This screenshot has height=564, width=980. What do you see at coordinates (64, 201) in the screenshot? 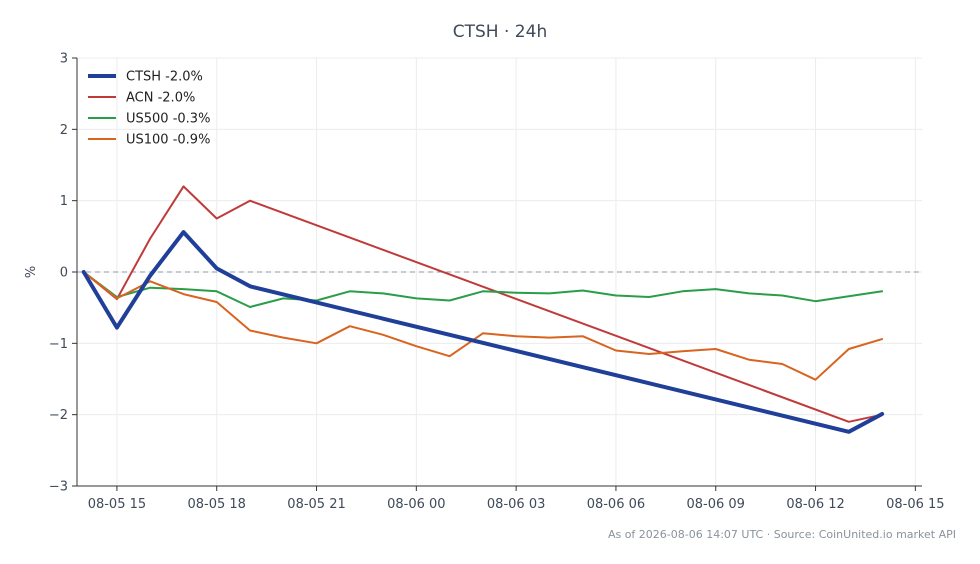
I see `y-tick-label: 1` at bounding box center [64, 201].